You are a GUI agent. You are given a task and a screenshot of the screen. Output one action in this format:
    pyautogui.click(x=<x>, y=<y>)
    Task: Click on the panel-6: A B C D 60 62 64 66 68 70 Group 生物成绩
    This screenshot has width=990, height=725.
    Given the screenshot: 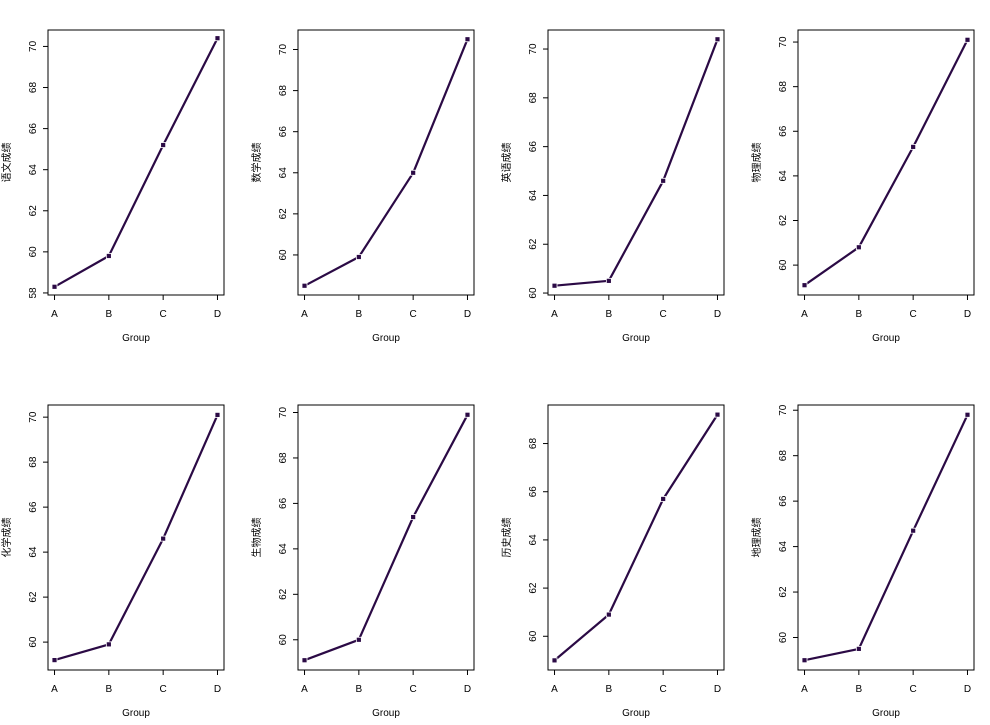 What is the action you would take?
    pyautogui.click(x=362, y=561)
    